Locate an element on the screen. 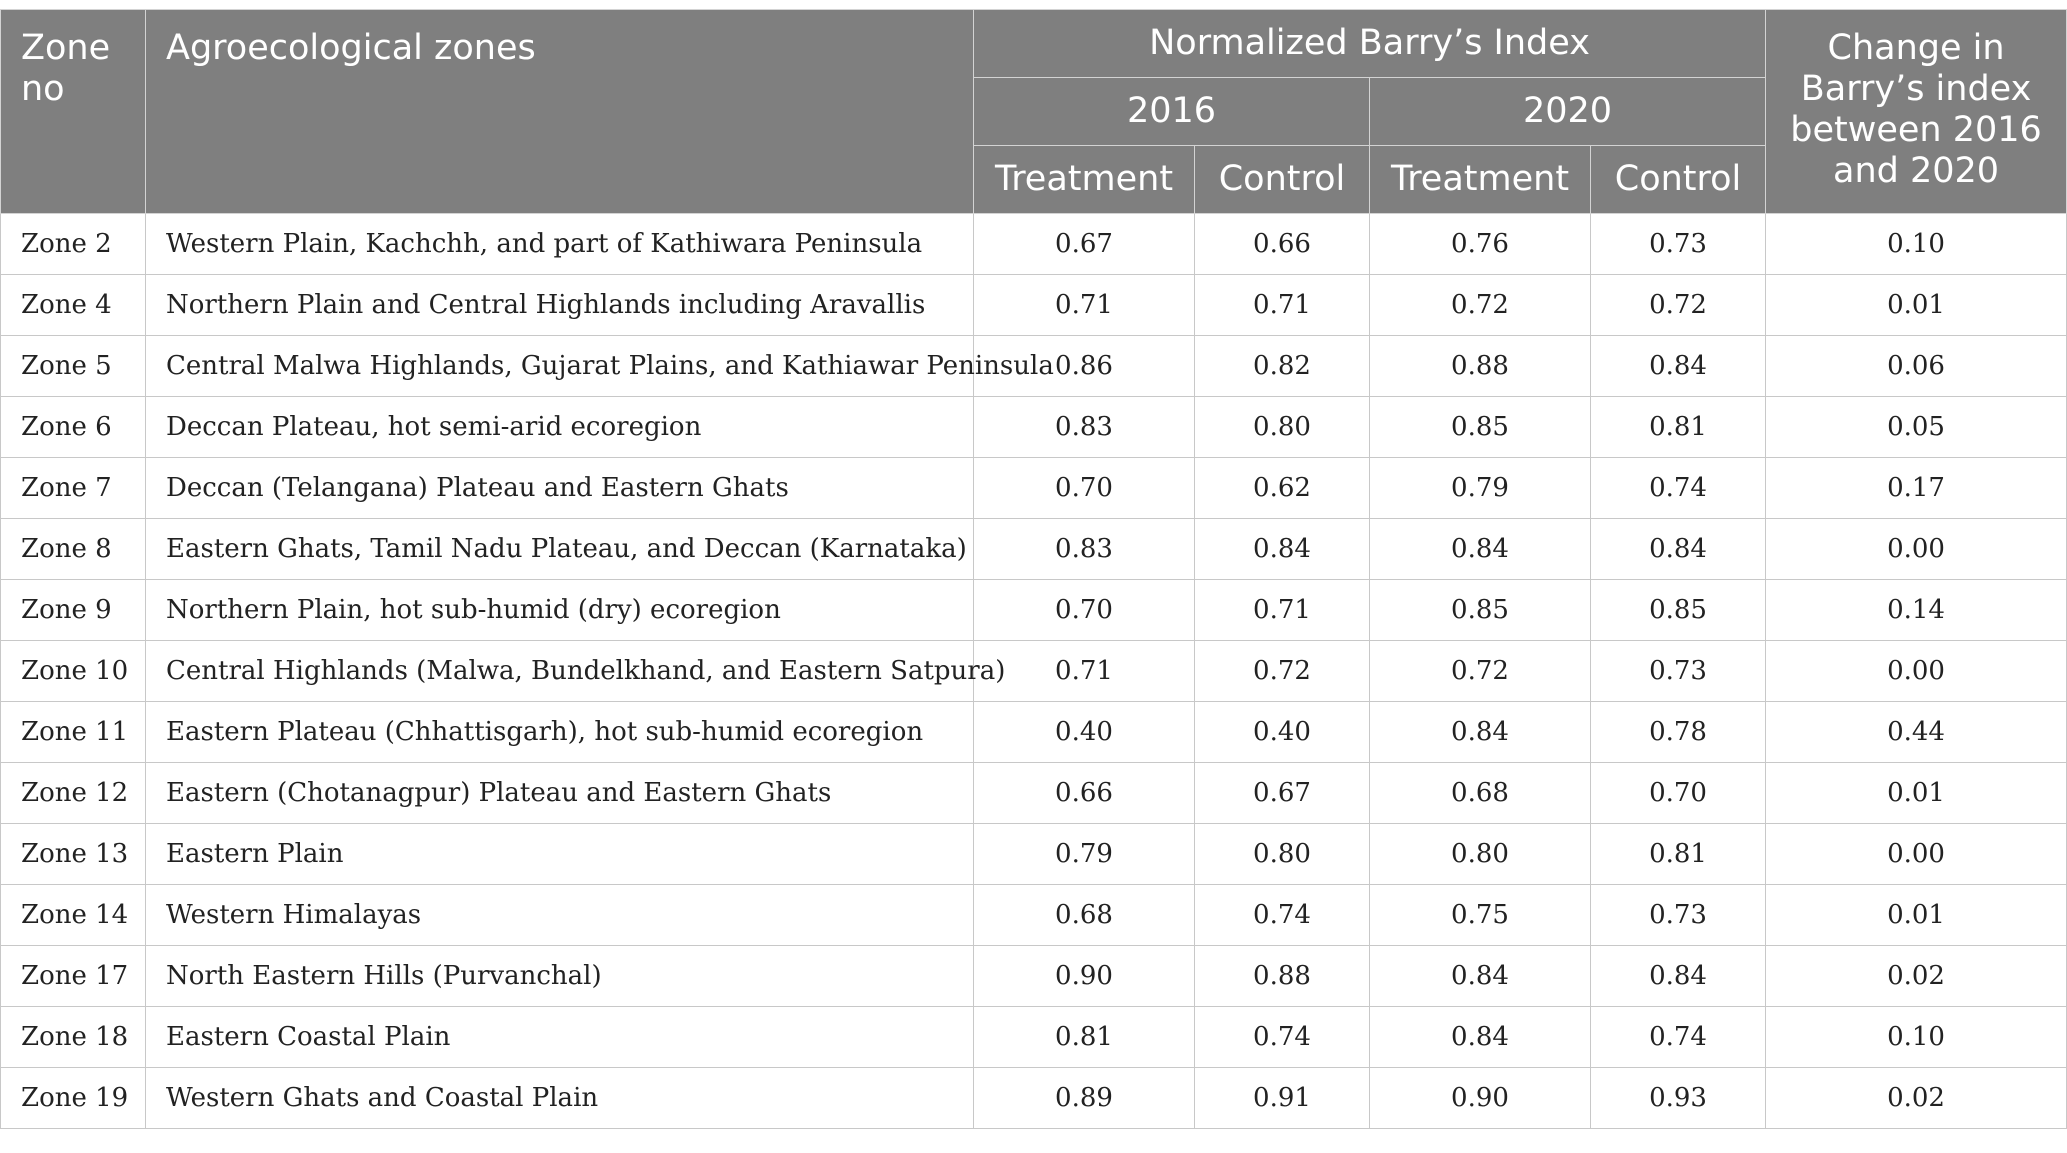 Image resolution: width=2067 pixels, height=1153 pixels. cell-zone: Zone 14 is located at coordinates (73, 915).